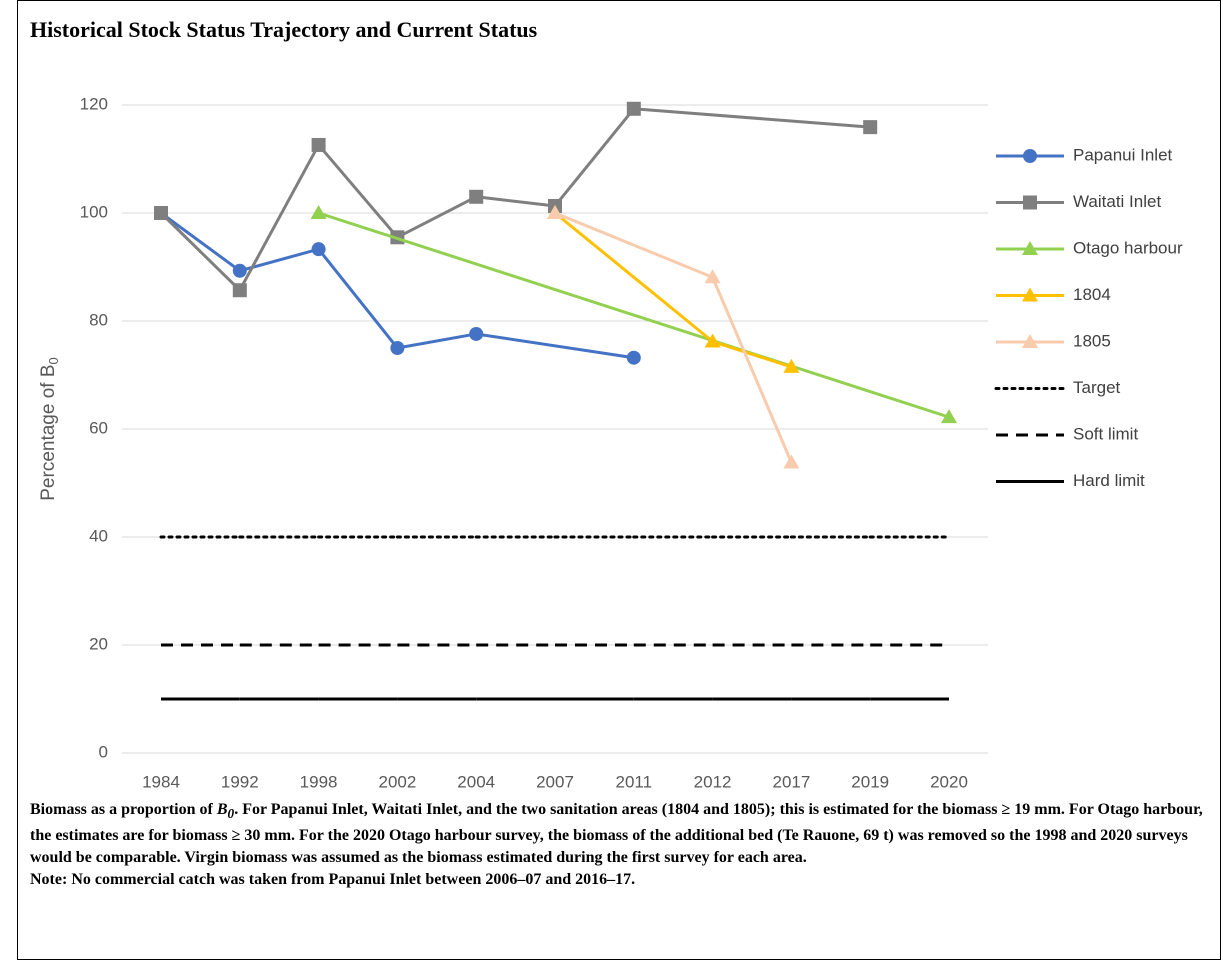 The width and height of the screenshot is (1223, 960). What do you see at coordinates (1109, 480) in the screenshot?
I see `legend-label: Hard limit` at bounding box center [1109, 480].